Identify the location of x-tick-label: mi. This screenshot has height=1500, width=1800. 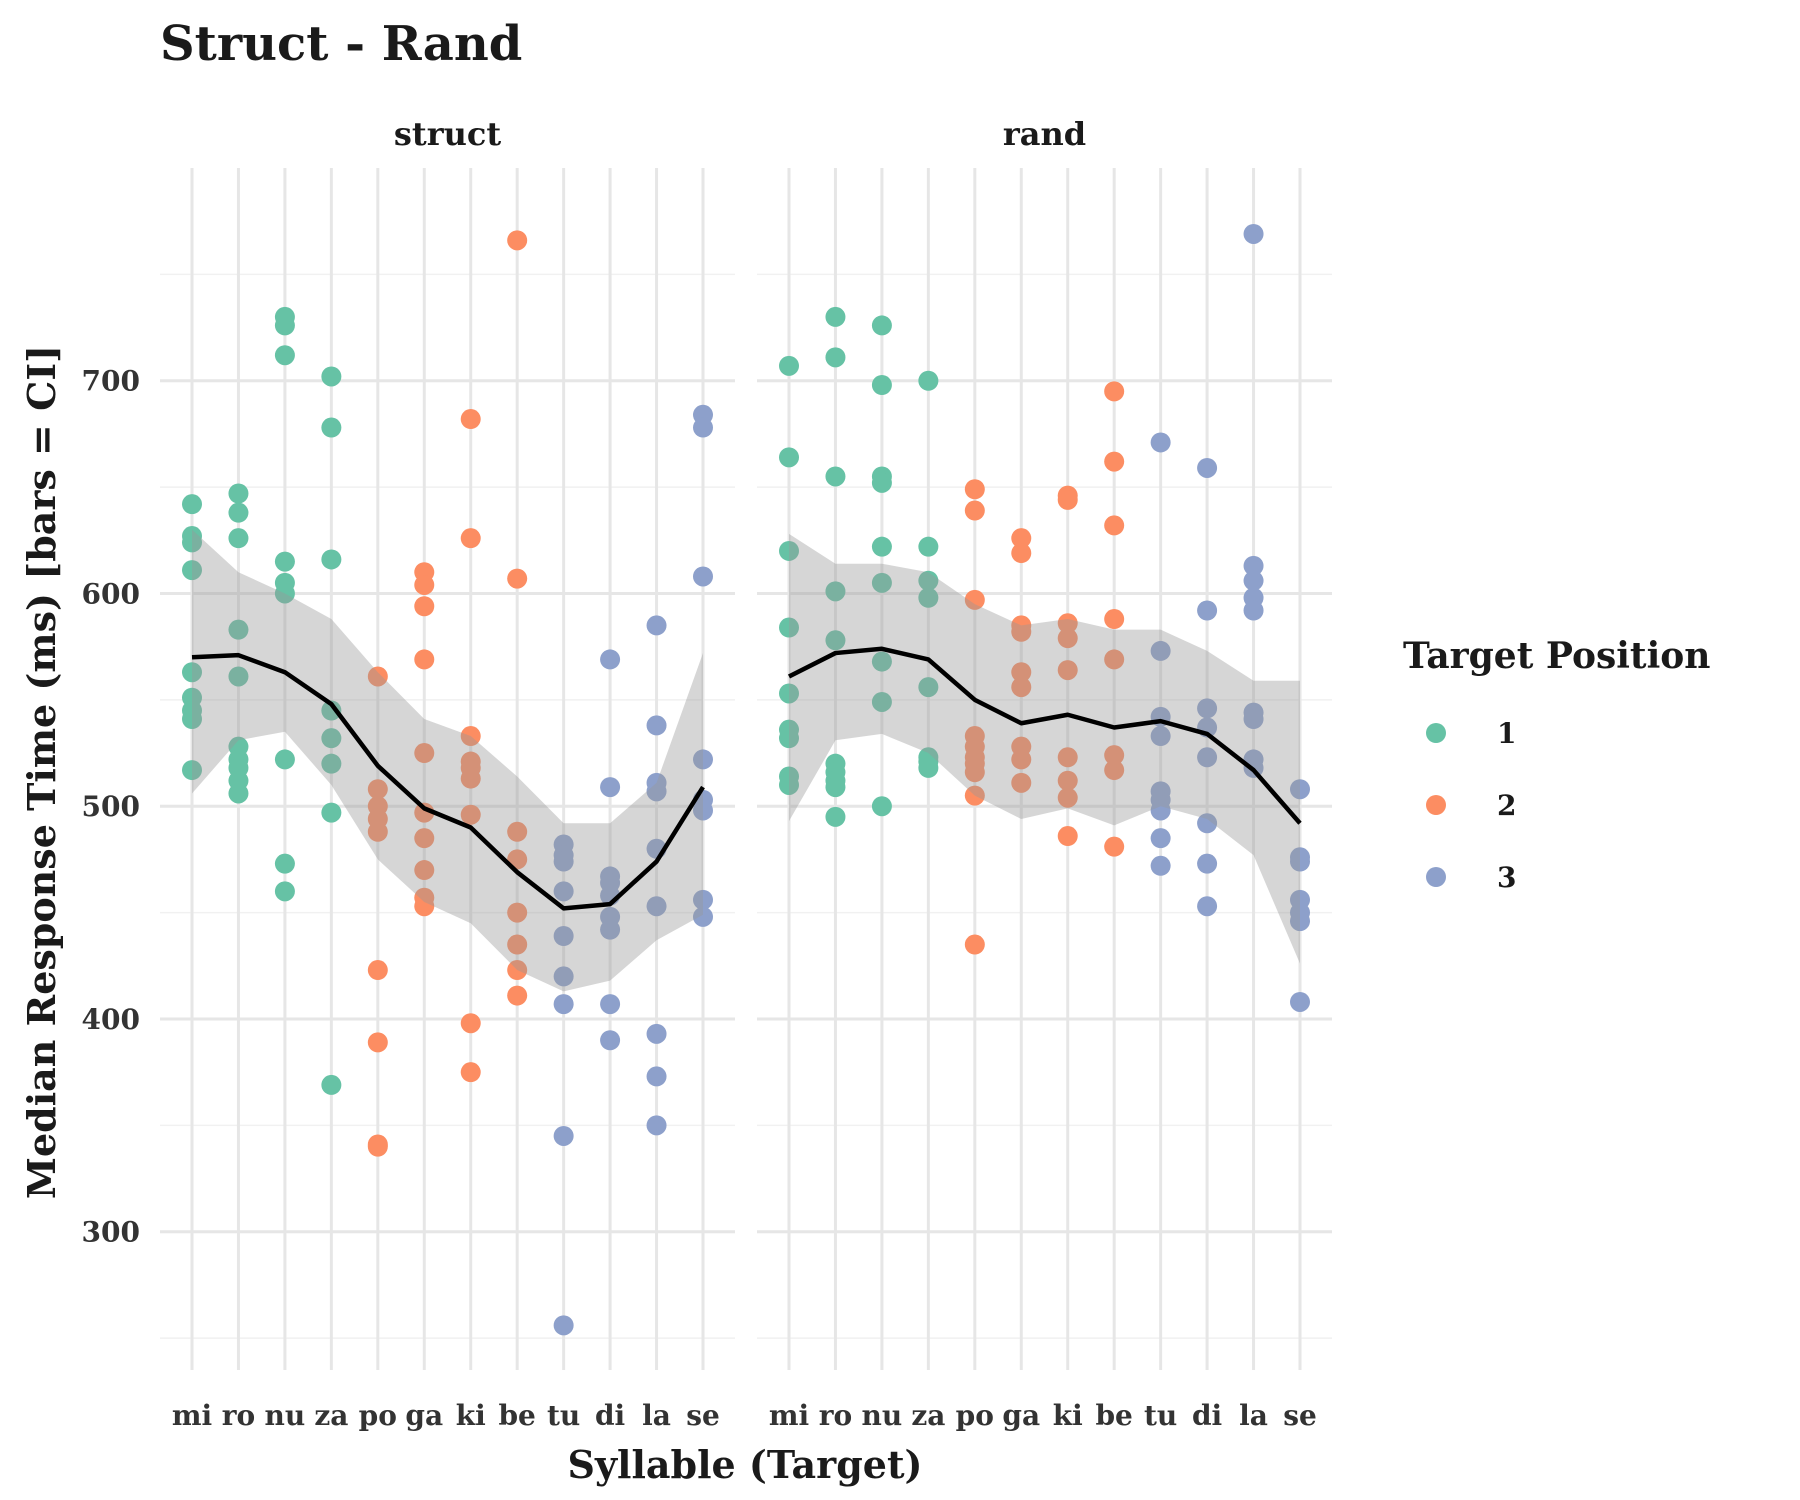
(192, 1415).